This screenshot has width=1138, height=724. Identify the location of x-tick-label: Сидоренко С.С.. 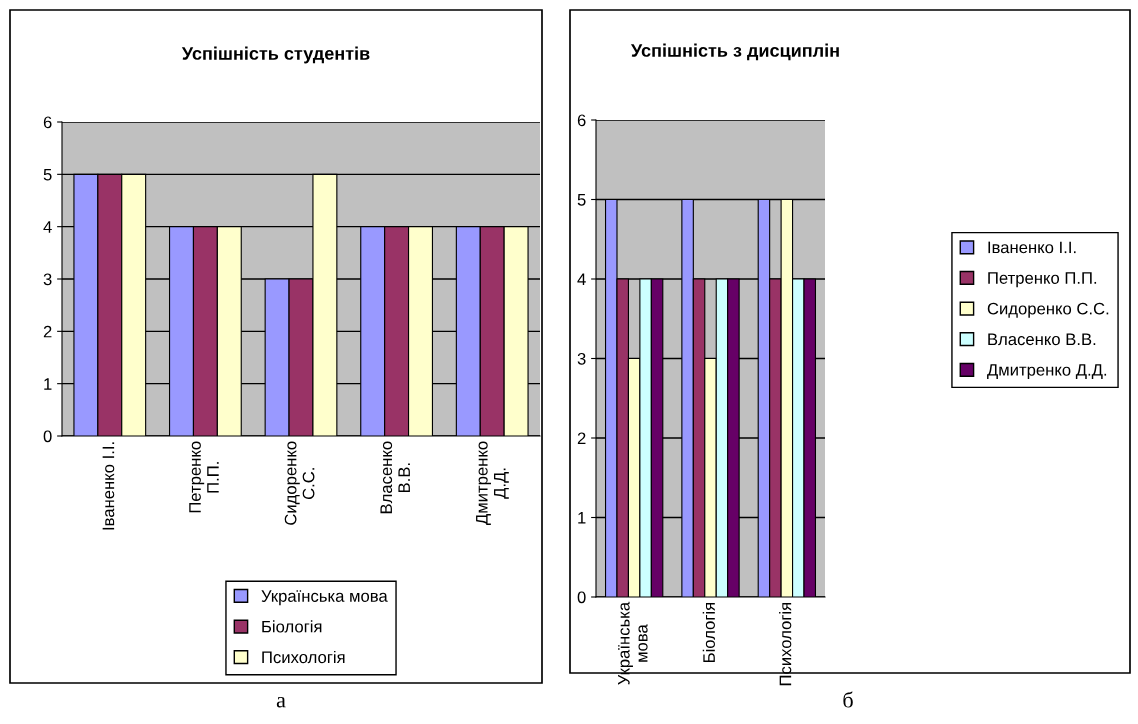
(299, 483).